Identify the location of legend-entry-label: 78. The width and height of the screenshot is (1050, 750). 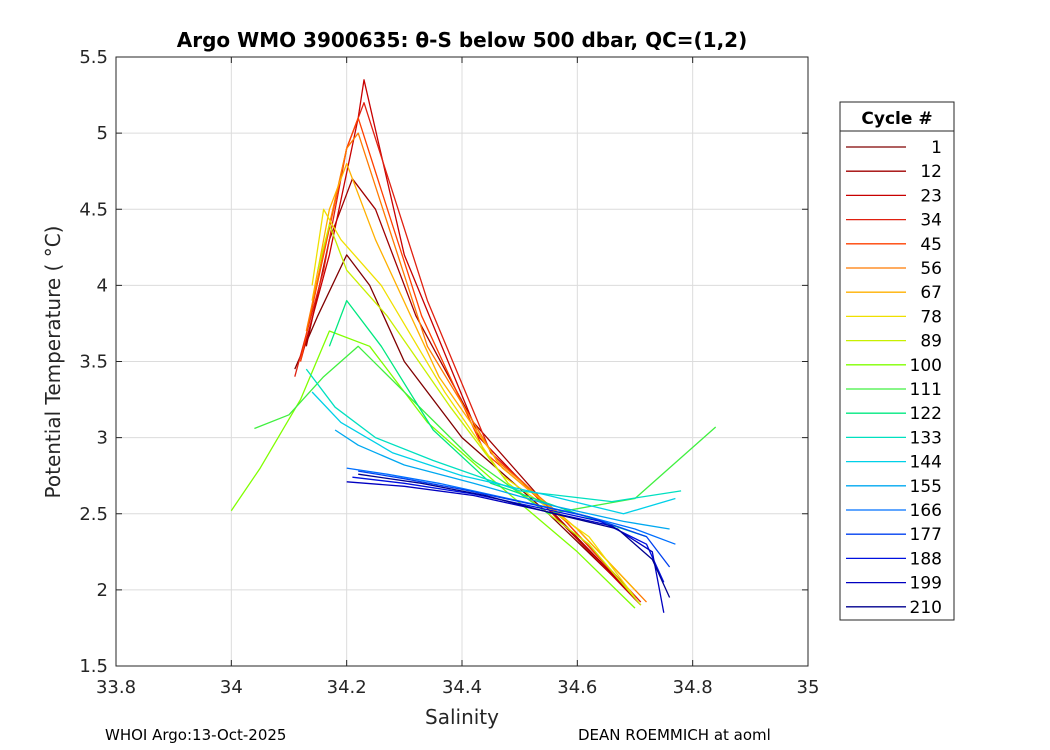
(931, 317).